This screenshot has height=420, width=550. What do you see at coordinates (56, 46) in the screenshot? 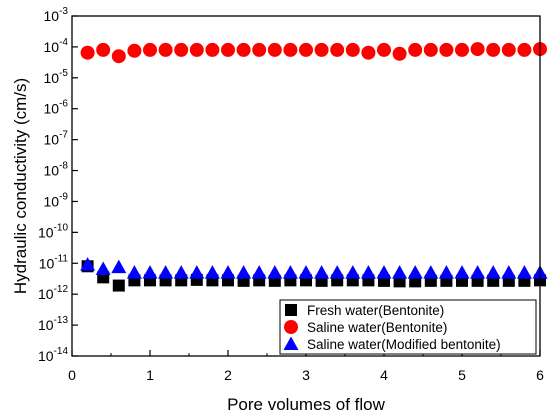
I see `y-tick-label: 10⁻⁴` at bounding box center [56, 46].